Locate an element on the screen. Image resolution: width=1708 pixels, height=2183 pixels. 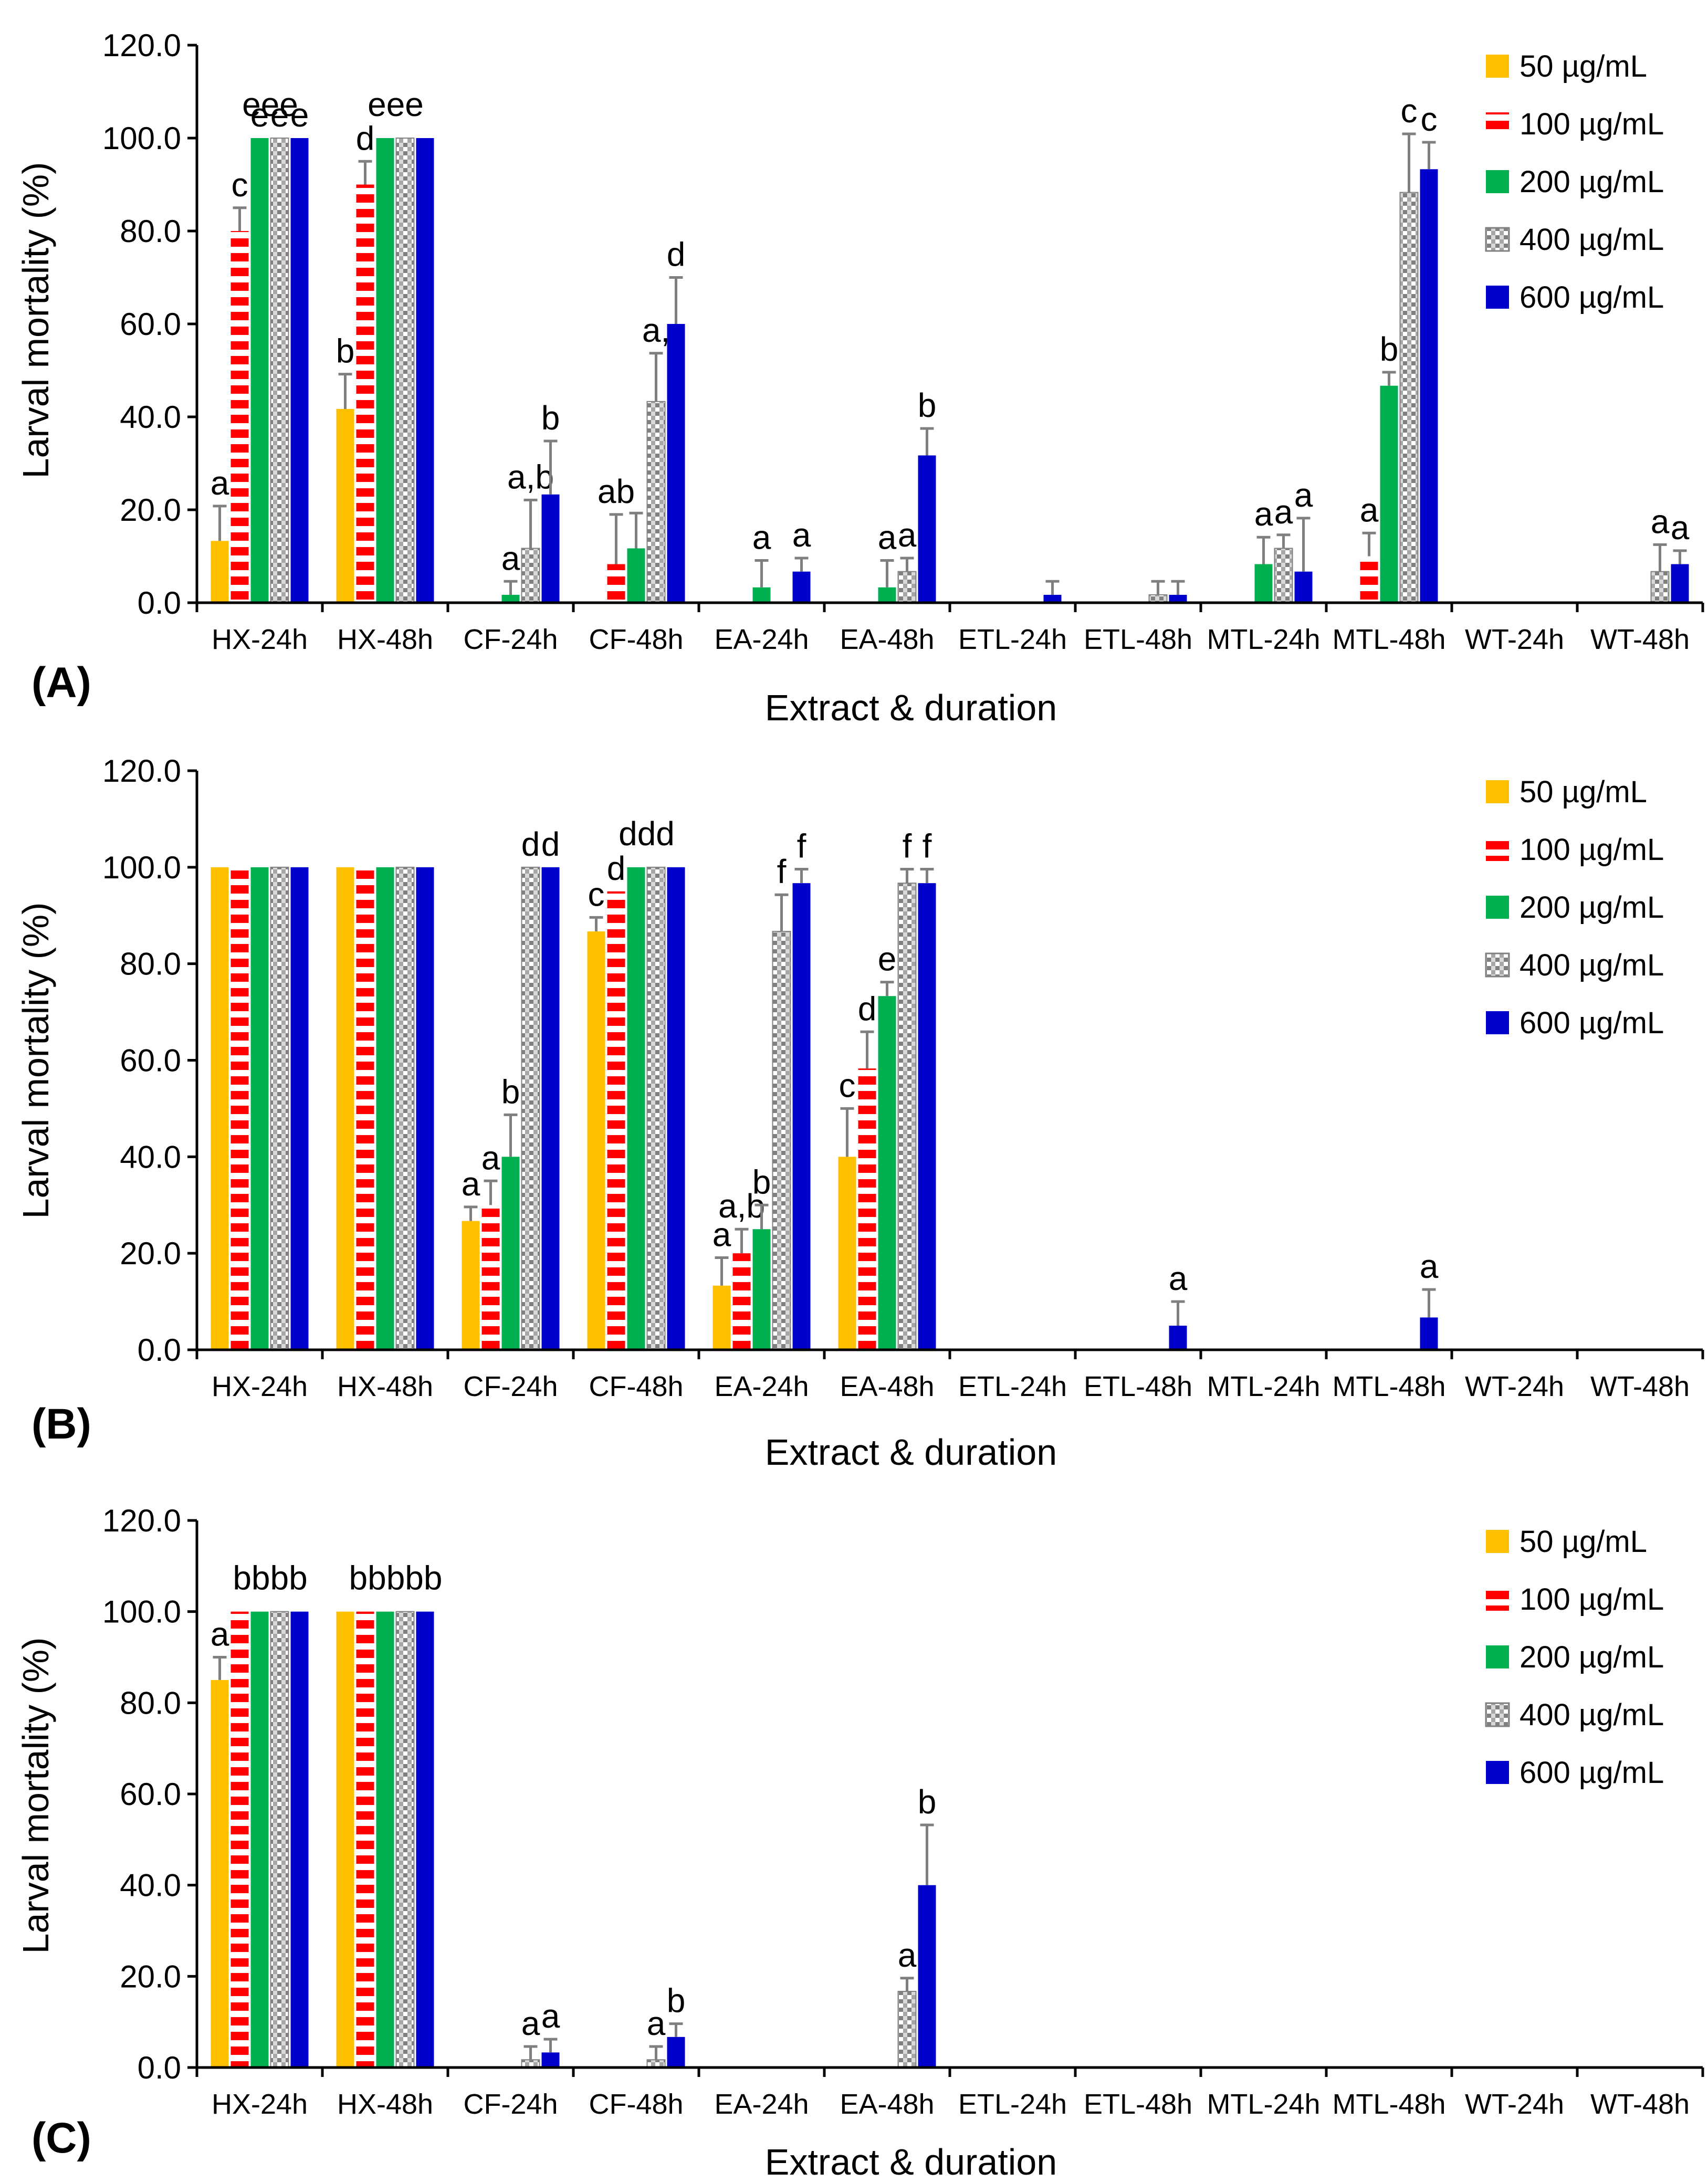
y-tick-label: 0.0 is located at coordinates (159, 1350).